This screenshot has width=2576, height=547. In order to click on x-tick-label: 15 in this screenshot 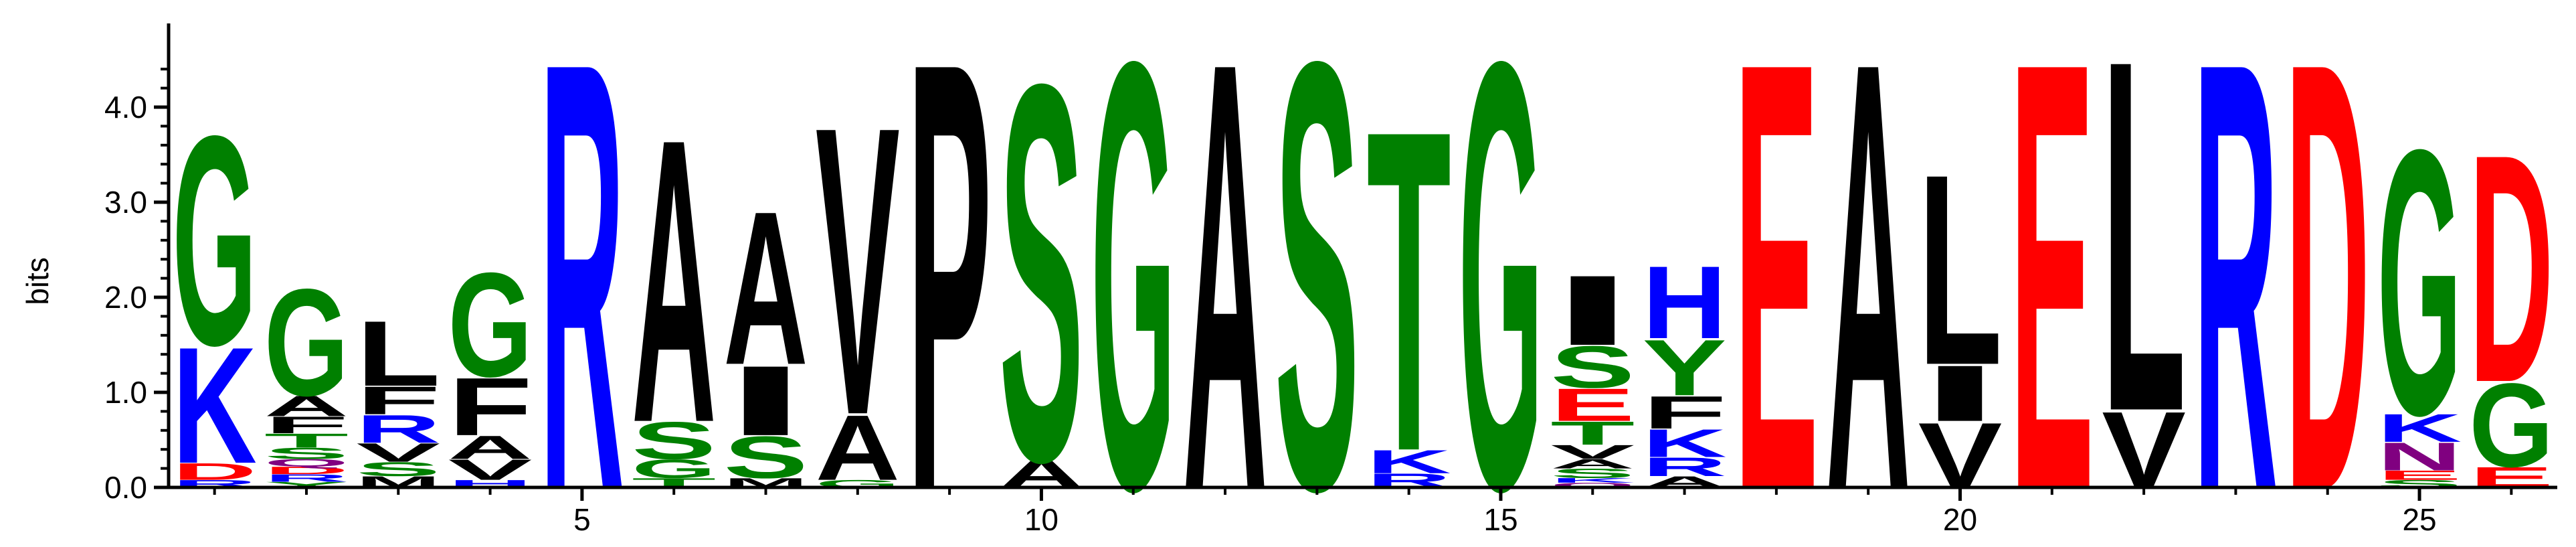, I will do `click(1500, 519)`.